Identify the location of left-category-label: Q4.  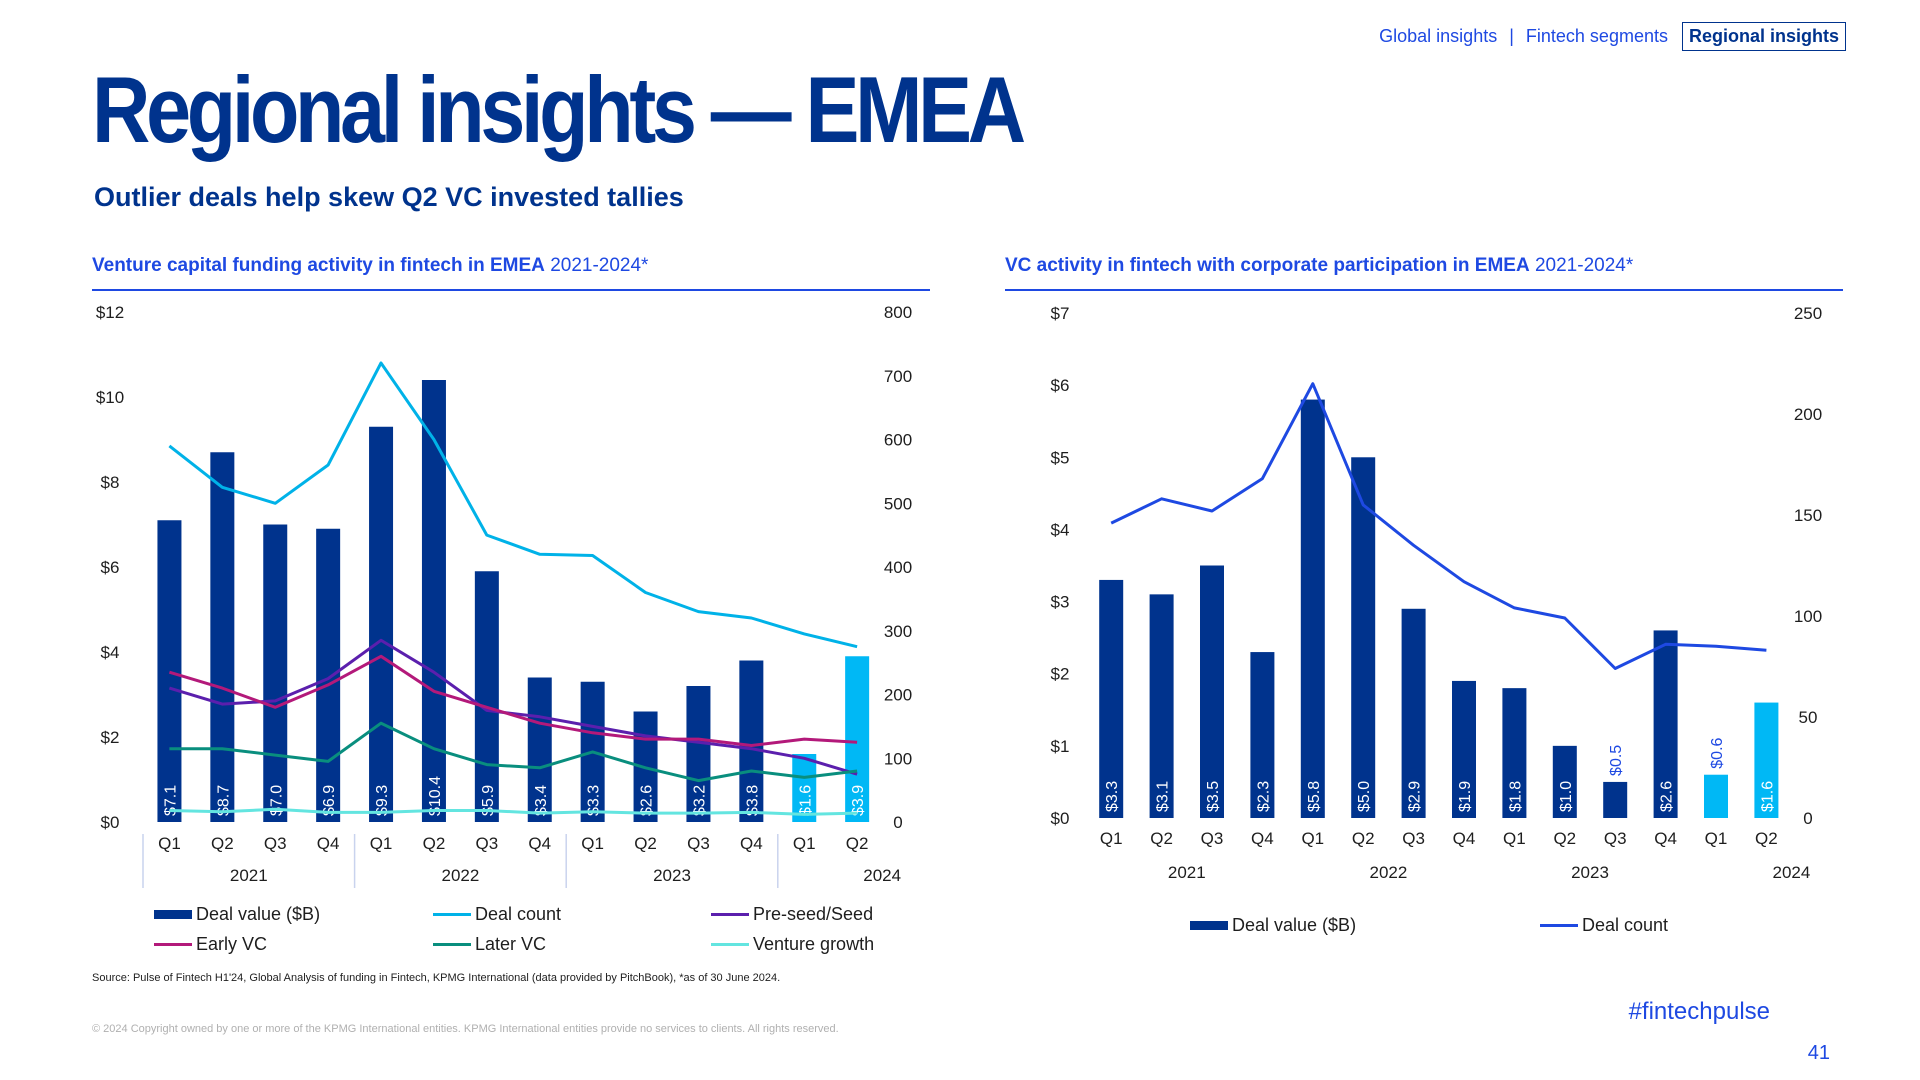
(751, 843).